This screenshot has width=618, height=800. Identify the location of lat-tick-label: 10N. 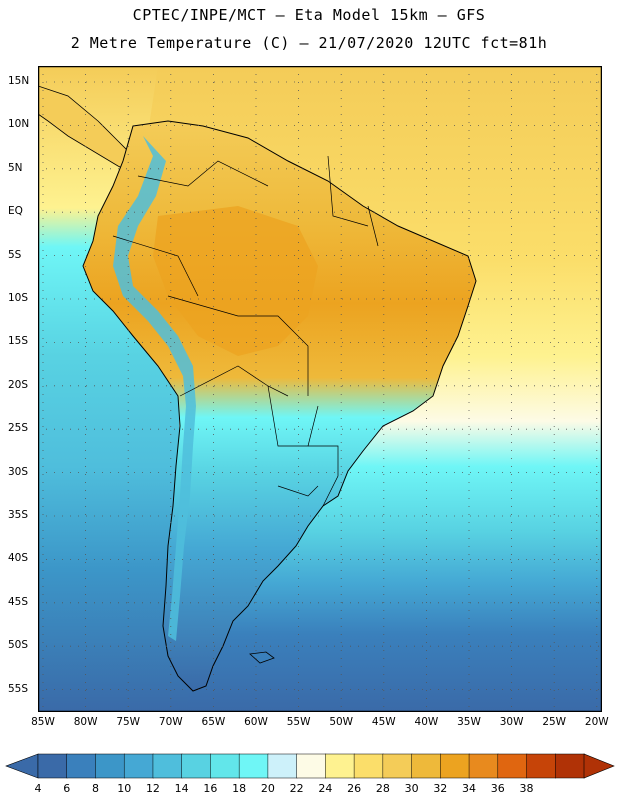
(19, 124).